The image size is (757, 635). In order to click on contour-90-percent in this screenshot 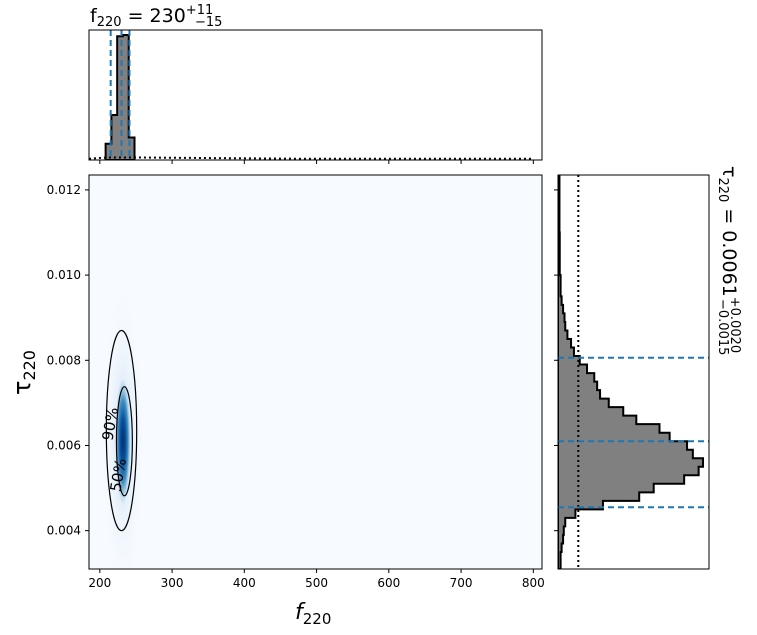, I will do `click(121, 430)`.